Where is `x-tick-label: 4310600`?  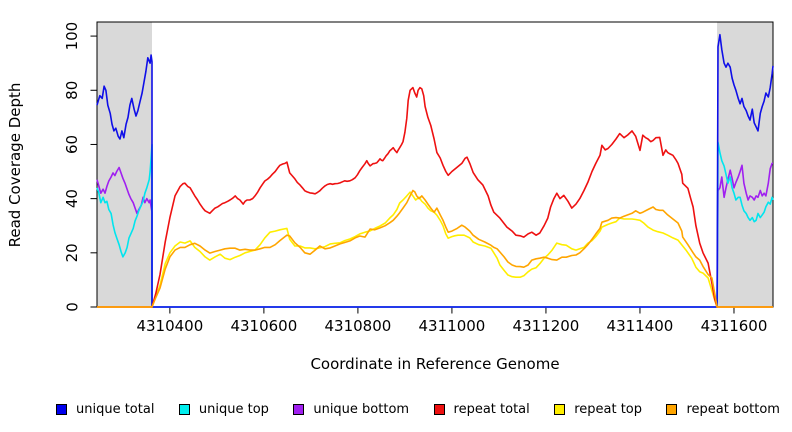
x-tick-label: 4310600 is located at coordinates (263, 326).